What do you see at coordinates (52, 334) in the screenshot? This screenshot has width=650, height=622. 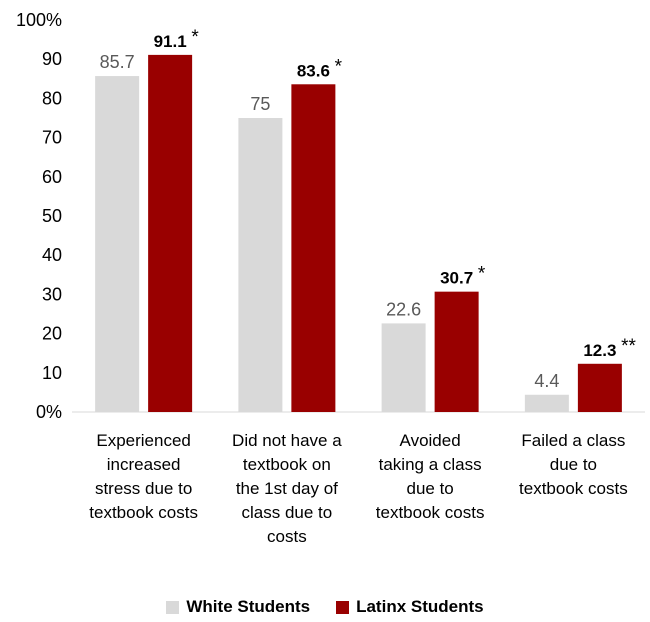 I see `y-tick-label: 20` at bounding box center [52, 334].